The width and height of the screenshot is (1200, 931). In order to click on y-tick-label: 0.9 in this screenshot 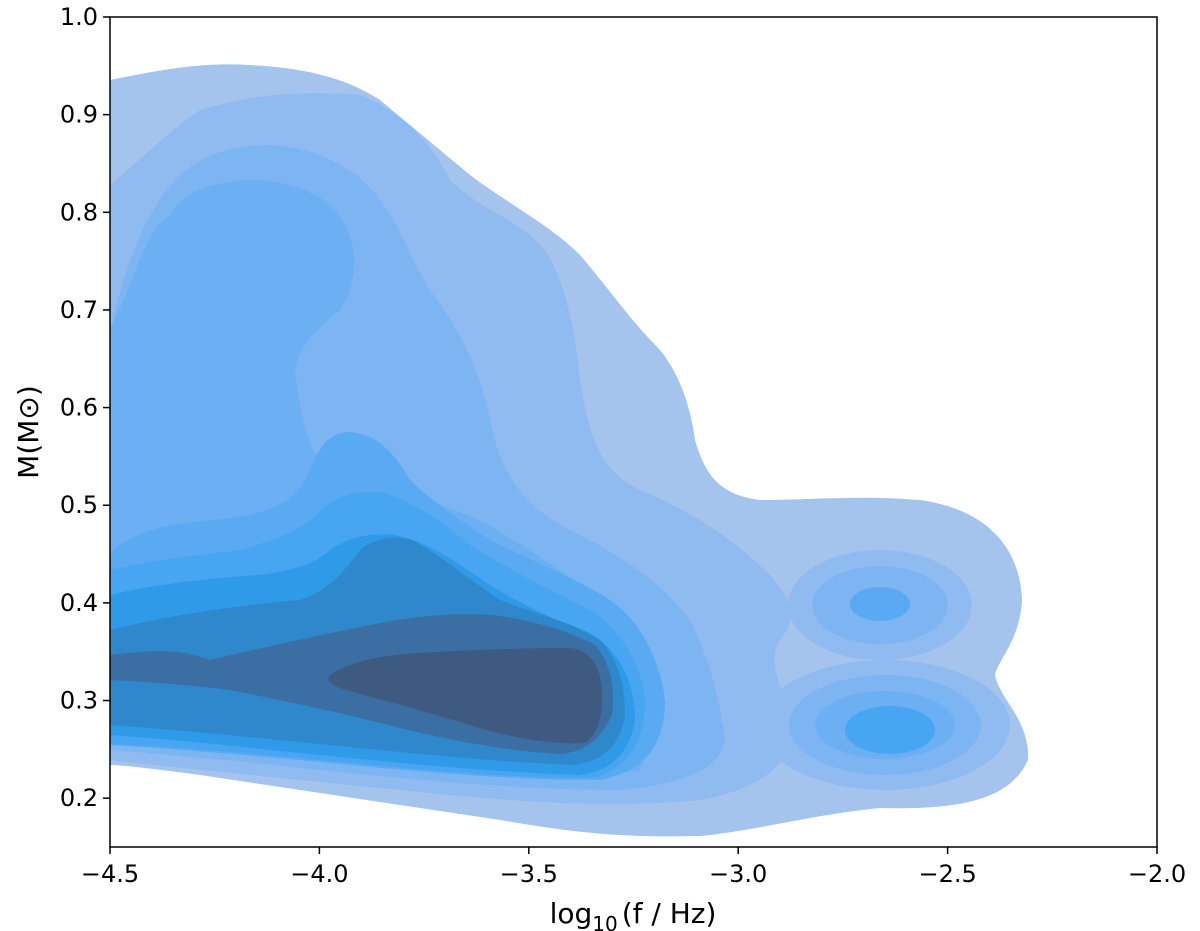, I will do `click(79, 115)`.